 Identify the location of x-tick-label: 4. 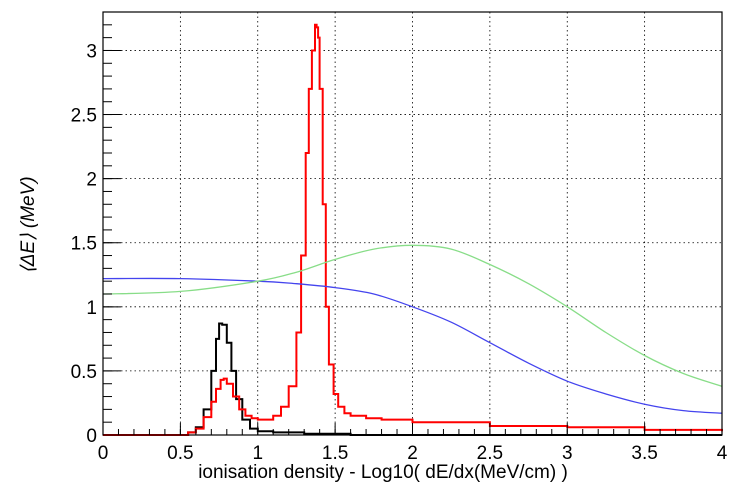
(722, 453).